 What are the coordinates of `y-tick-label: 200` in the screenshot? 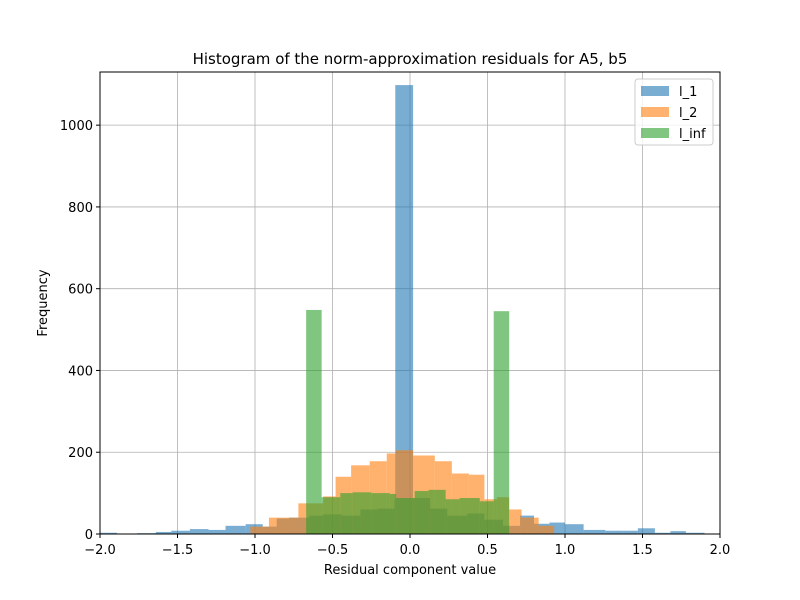 It's located at (80, 453).